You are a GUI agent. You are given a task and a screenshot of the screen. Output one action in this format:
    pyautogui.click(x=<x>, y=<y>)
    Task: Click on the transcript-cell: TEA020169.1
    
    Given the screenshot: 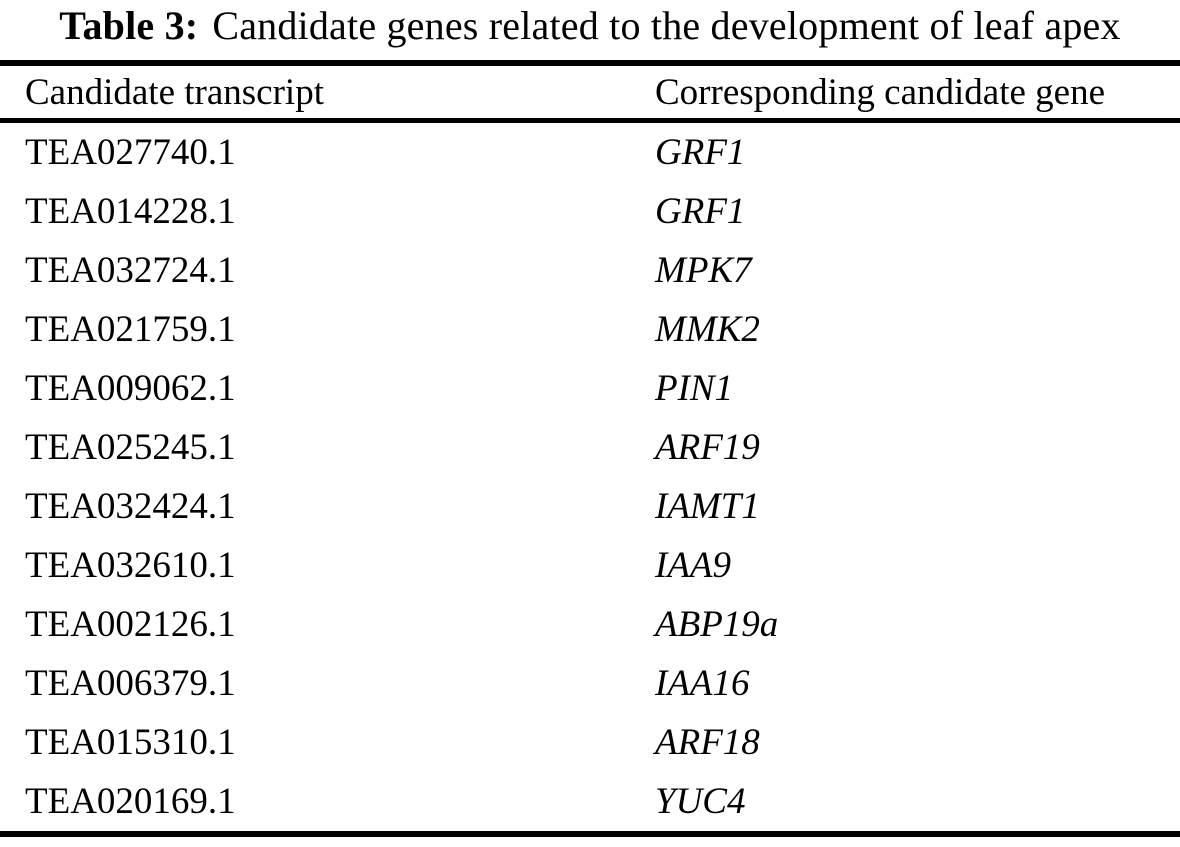 What is the action you would take?
    pyautogui.click(x=130, y=801)
    